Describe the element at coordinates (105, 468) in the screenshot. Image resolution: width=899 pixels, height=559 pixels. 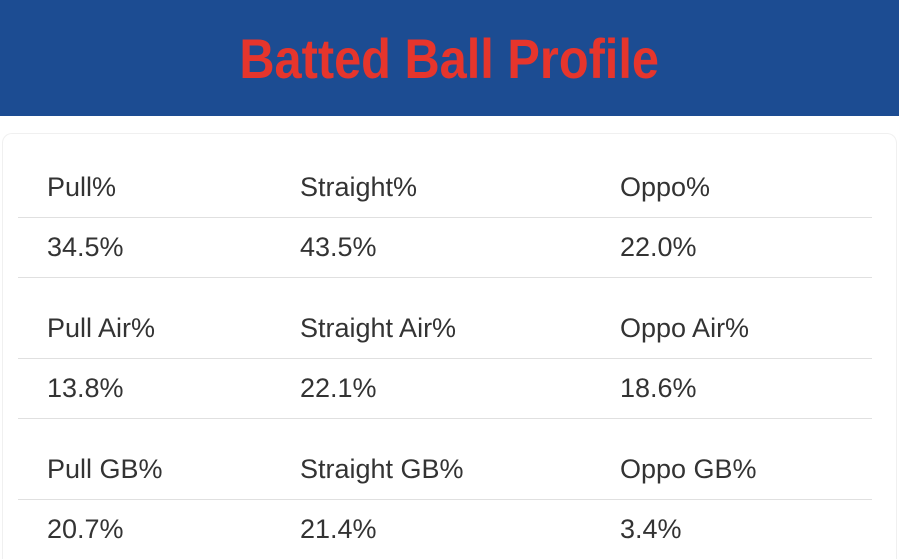
I see `stat-label-pull-gb: Pull GB%` at that location.